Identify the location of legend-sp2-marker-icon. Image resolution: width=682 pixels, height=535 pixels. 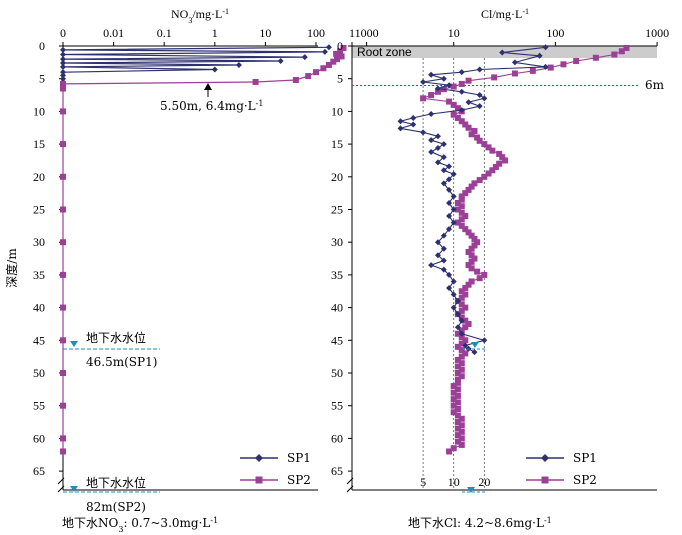
(259, 480).